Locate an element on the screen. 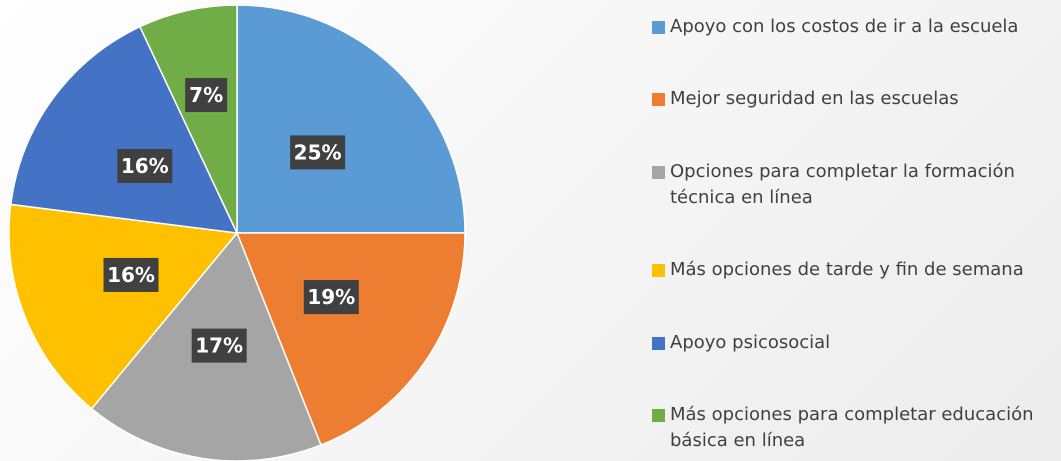 The height and width of the screenshot is (461, 1061). legend-item: Apoyo psicosocial is located at coordinates (852, 343).